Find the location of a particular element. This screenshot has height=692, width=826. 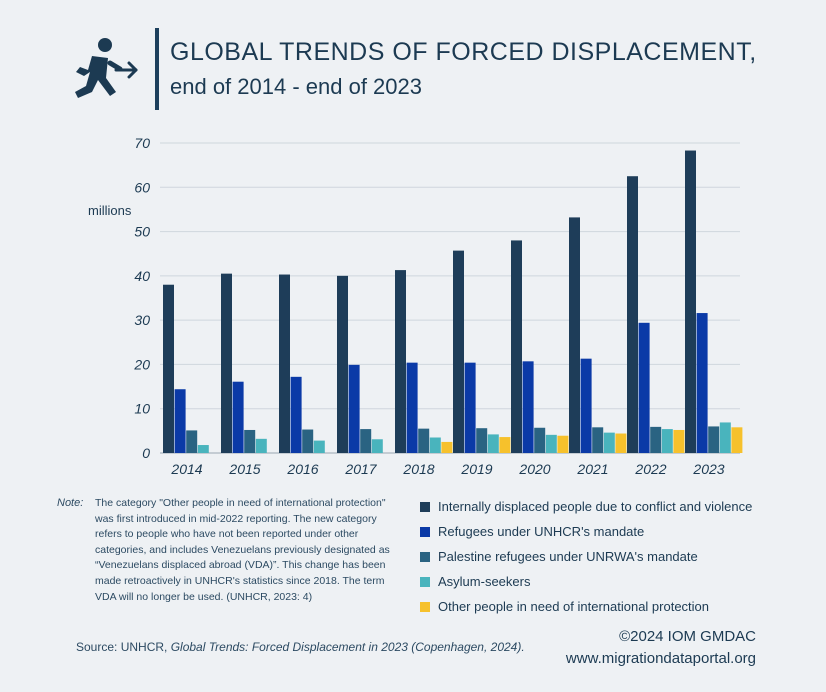

legend-swatch-asylum is located at coordinates (425, 581).